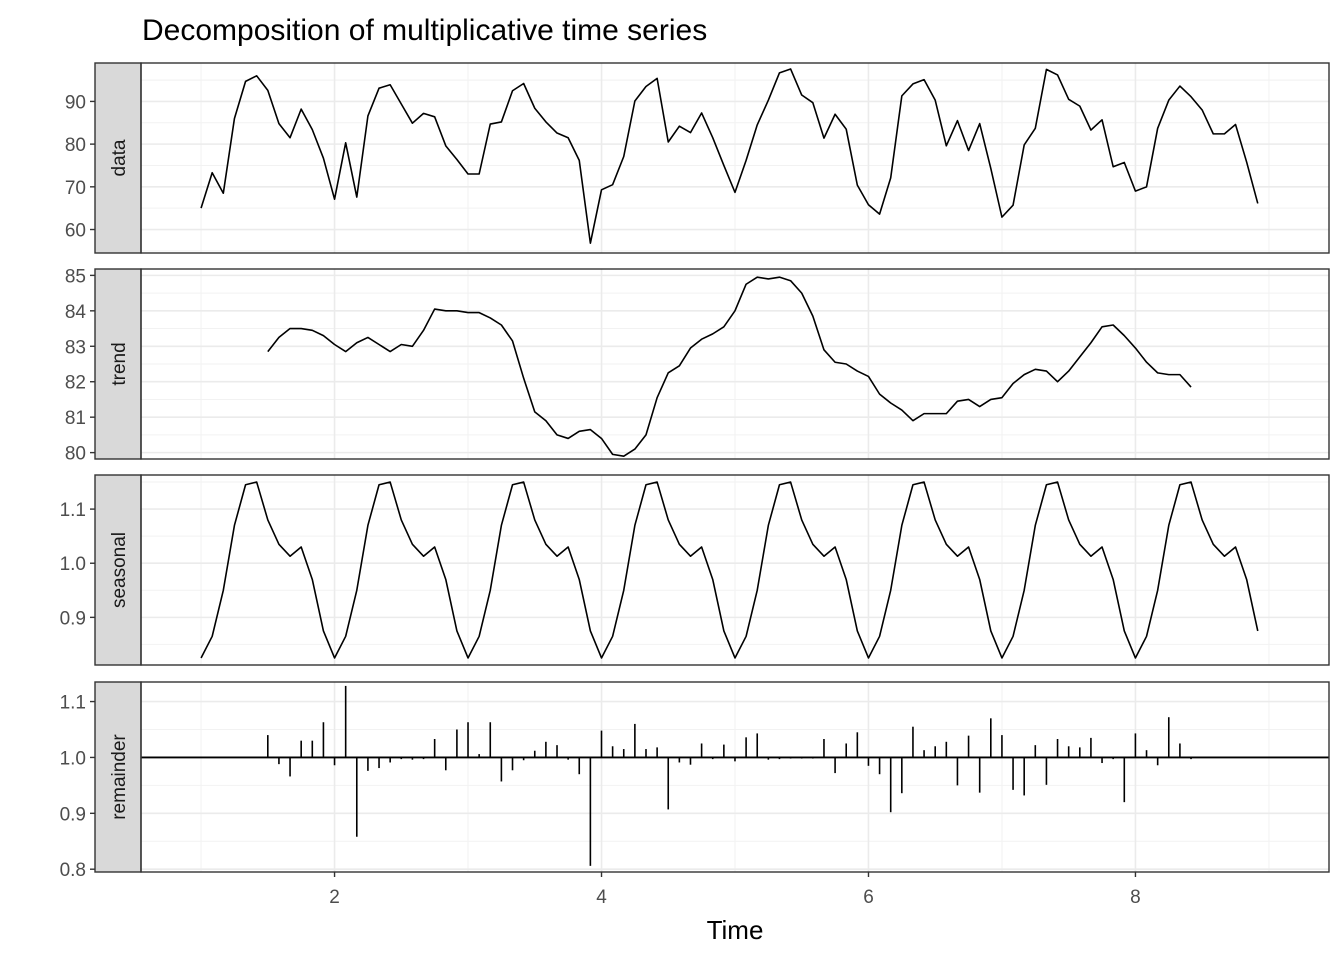 The image size is (1344, 960). What do you see at coordinates (735, 930) in the screenshot?
I see `x-axis-title: Time` at bounding box center [735, 930].